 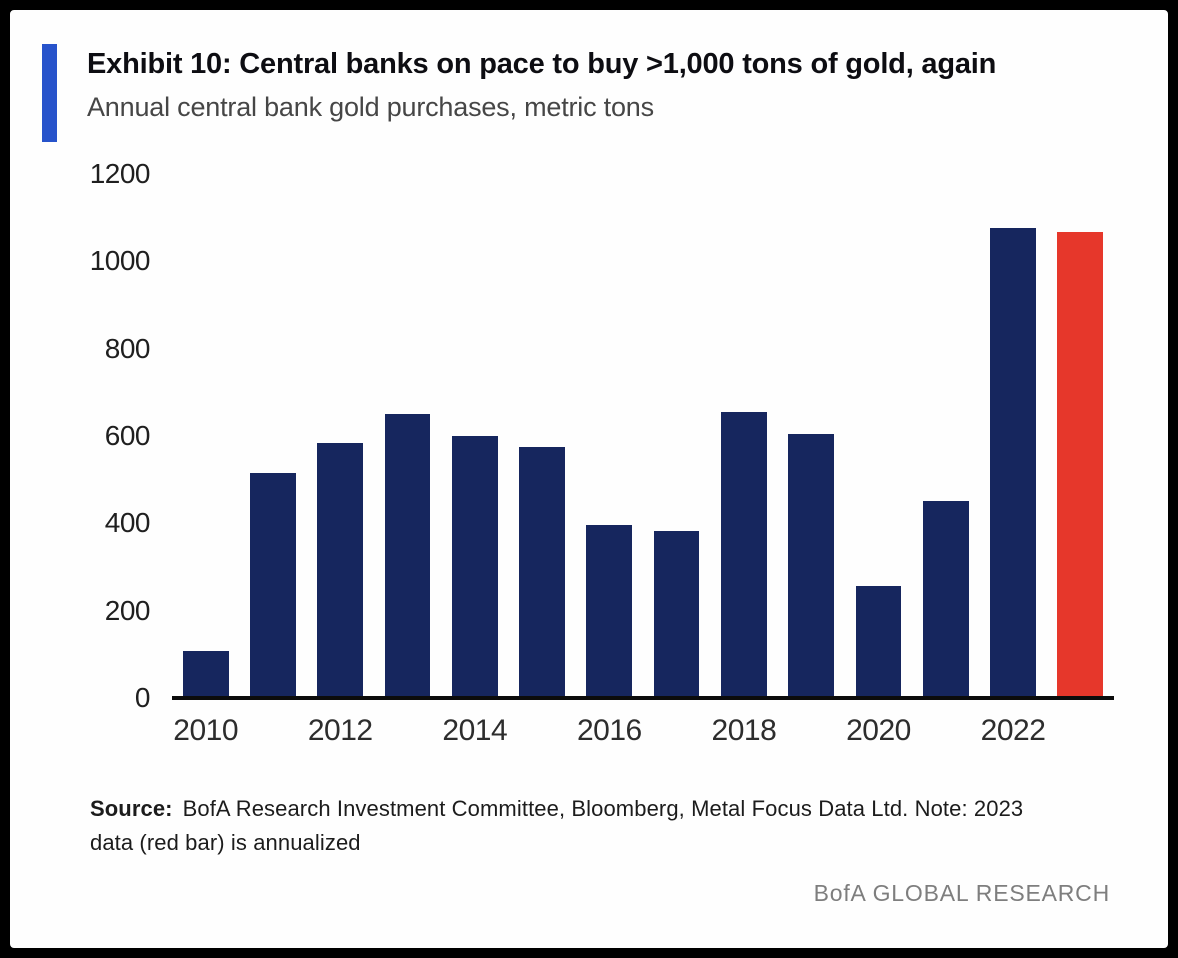 I want to click on x-tick-label-2020: 2020, so click(x=878, y=730).